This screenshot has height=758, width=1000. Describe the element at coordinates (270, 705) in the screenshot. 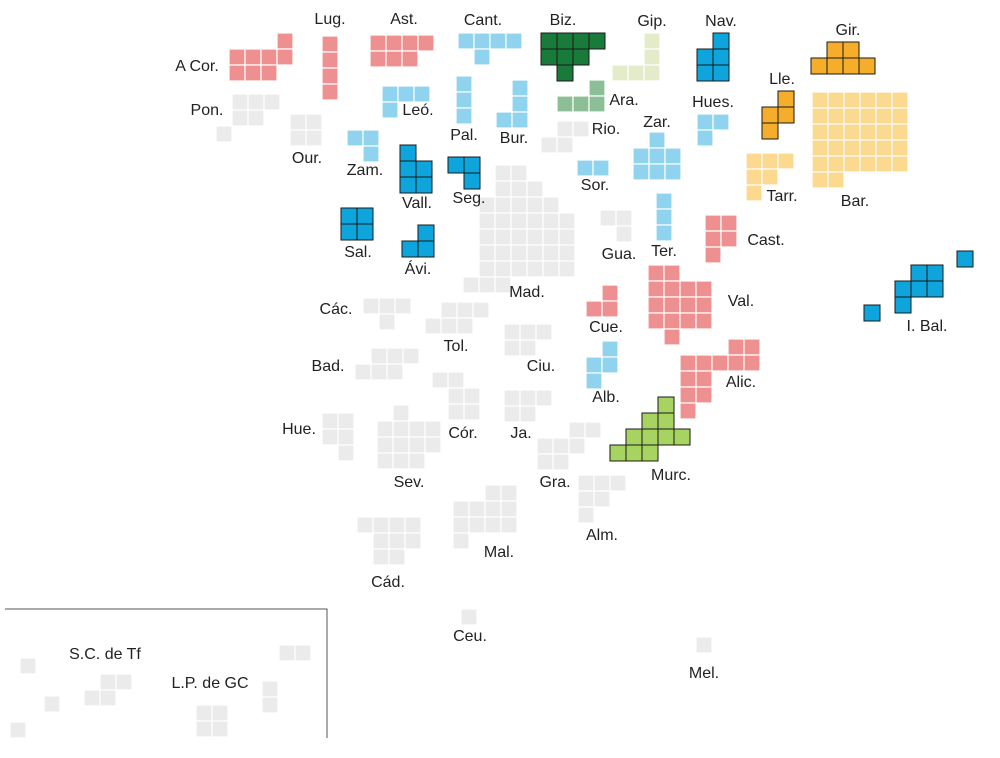

I see `seat-tile-l-p-de-gc` at that location.